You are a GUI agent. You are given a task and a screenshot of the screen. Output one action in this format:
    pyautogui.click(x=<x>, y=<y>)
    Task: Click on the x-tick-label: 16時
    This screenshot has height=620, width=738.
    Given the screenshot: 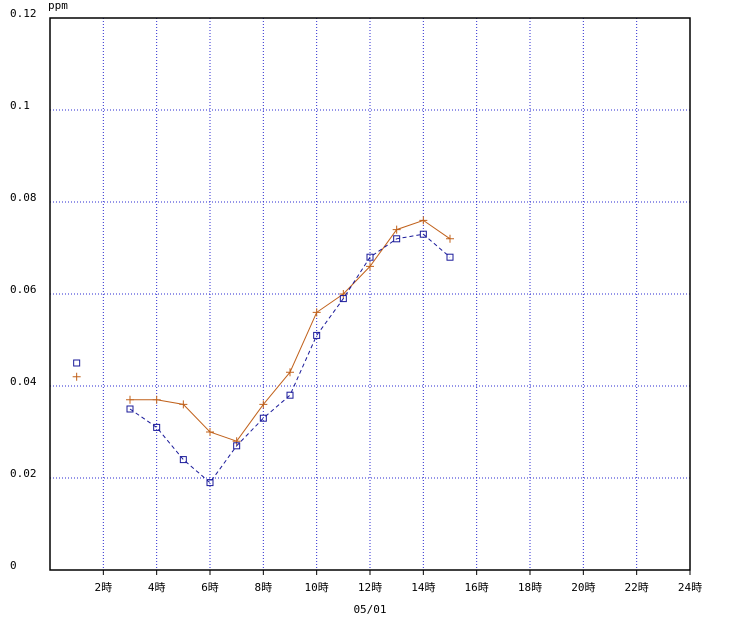 What is the action you would take?
    pyautogui.click(x=477, y=587)
    